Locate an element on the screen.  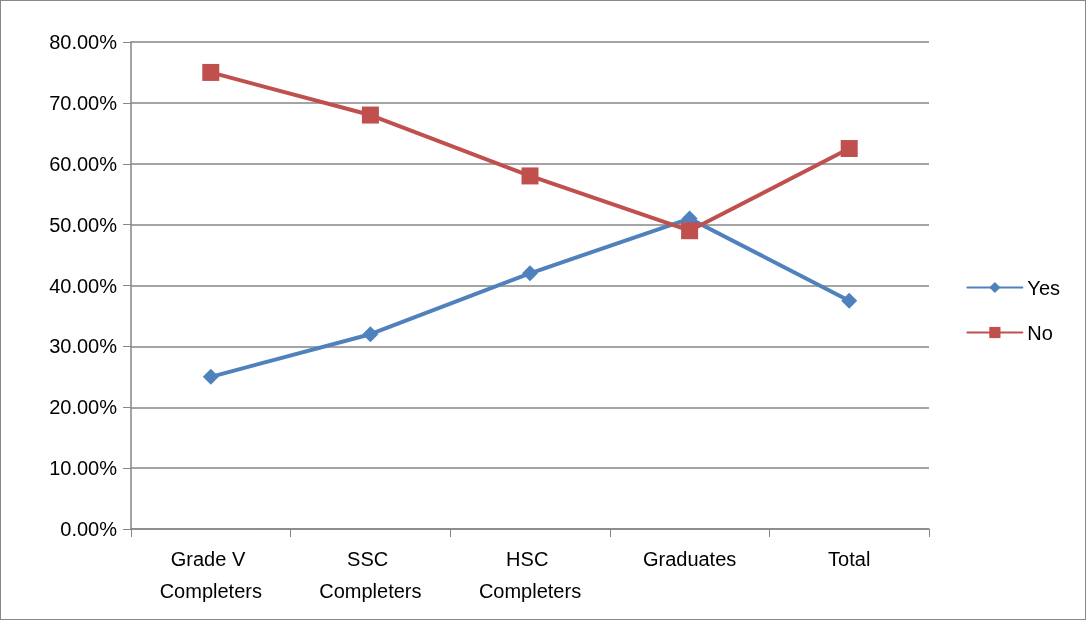
y-tick-label: 80.00% is located at coordinates (83, 42).